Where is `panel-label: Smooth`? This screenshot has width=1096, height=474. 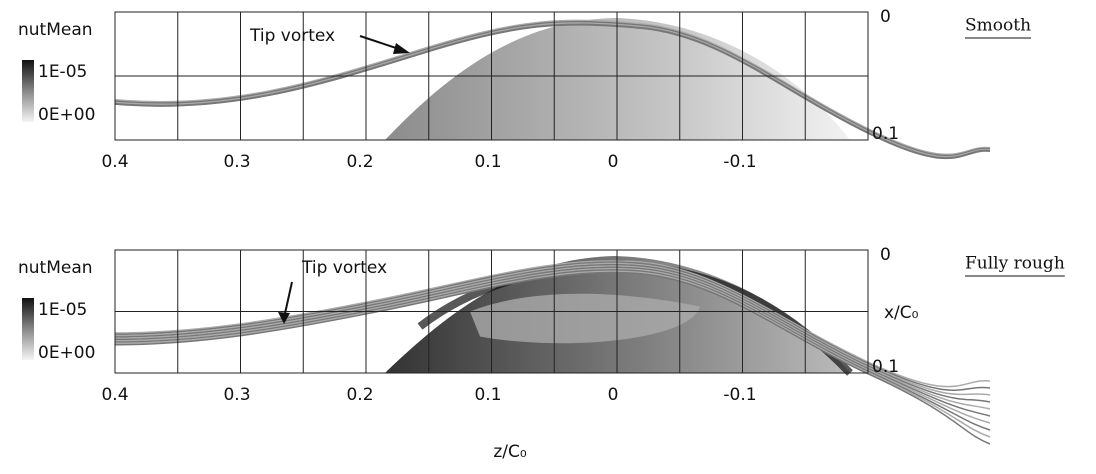
panel-label: Smooth is located at coordinates (998, 26).